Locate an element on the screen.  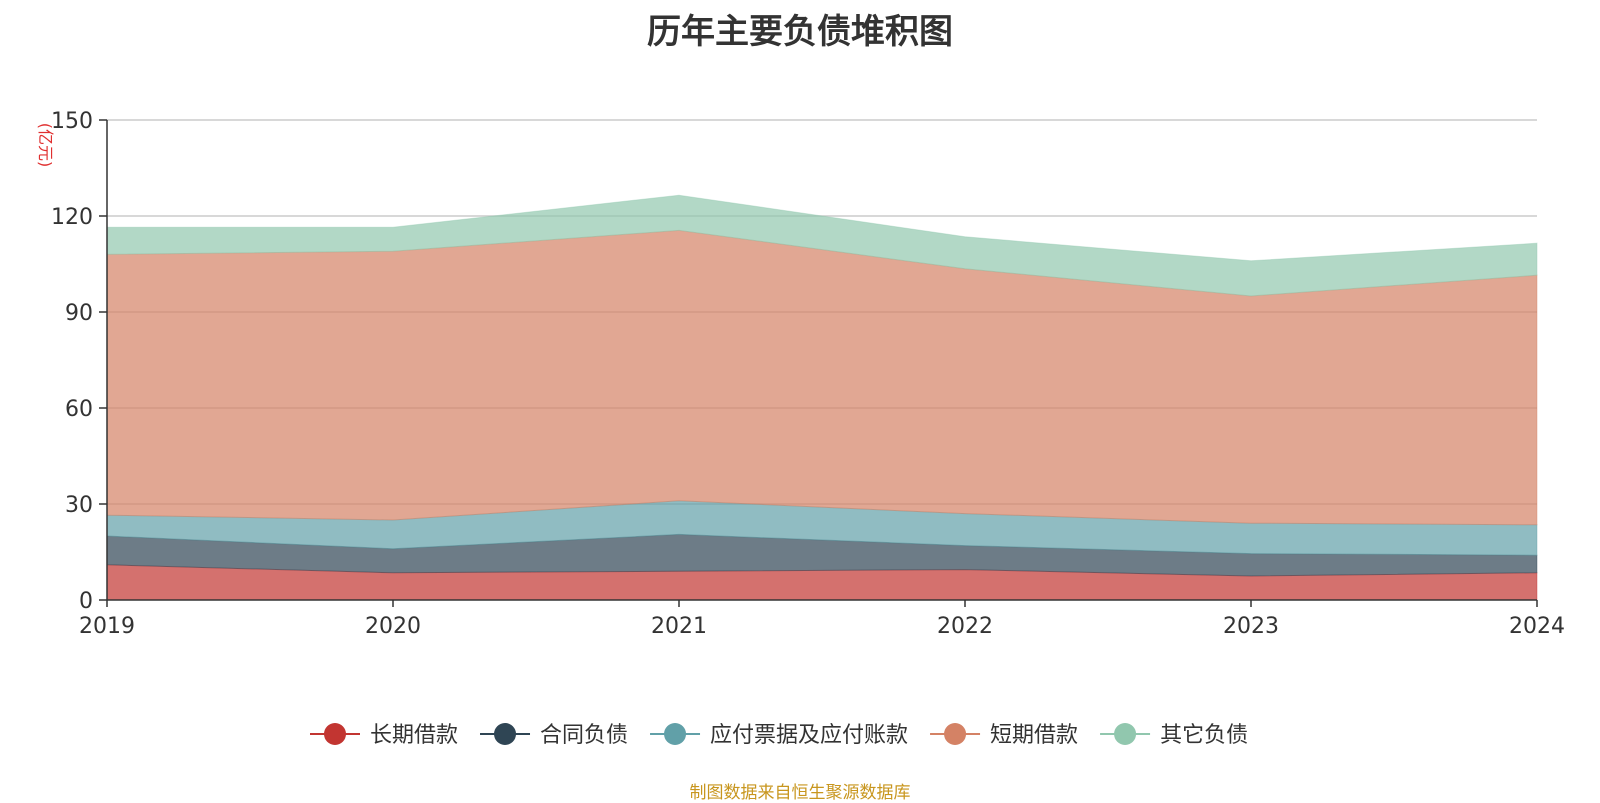
y-tick-label: 30 is located at coordinates (79, 505).